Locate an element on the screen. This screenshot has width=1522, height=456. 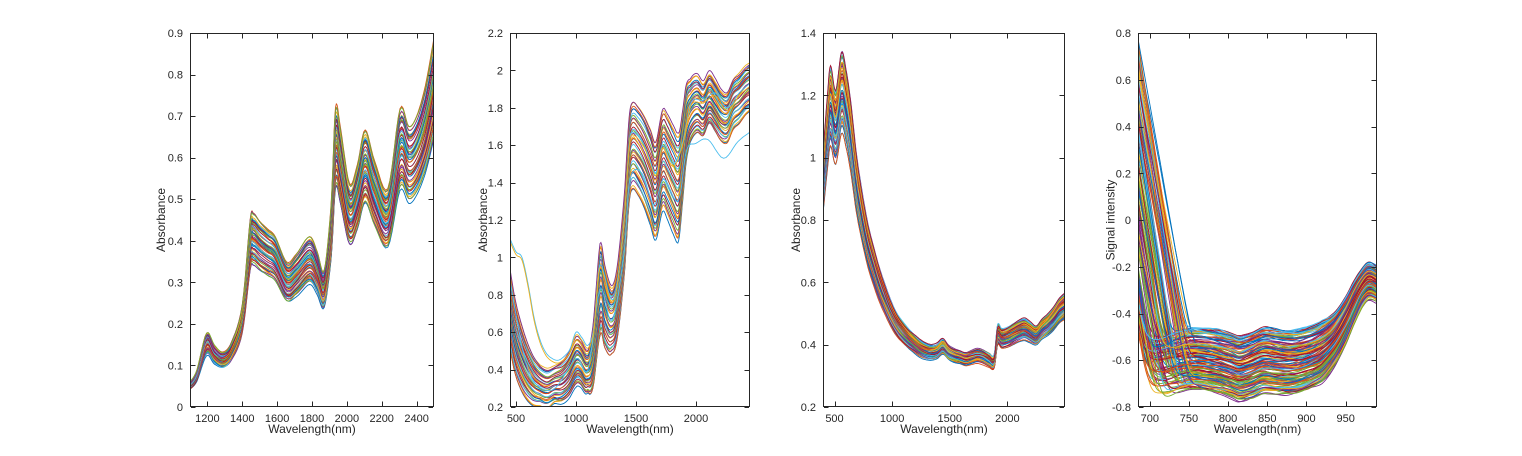
subplot-4-curves is located at coordinates (1257, 221).